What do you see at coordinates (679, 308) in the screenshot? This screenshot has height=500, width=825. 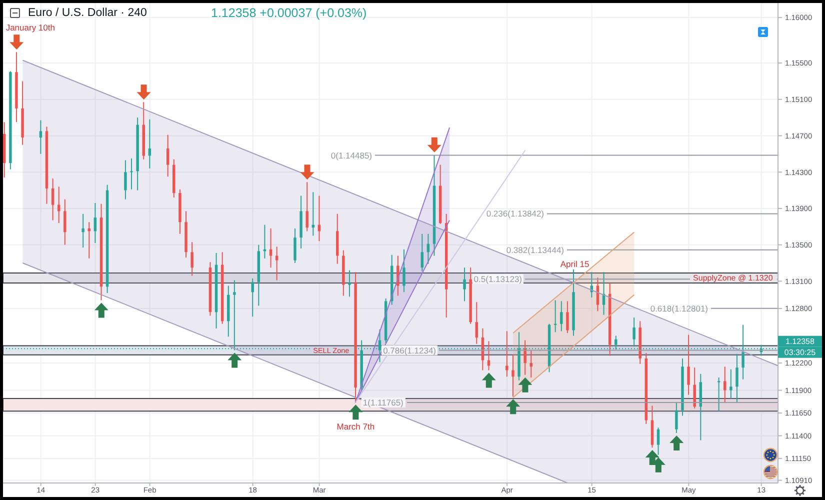 I see `ref-line-label: 0.618(1.12801)` at bounding box center [679, 308].